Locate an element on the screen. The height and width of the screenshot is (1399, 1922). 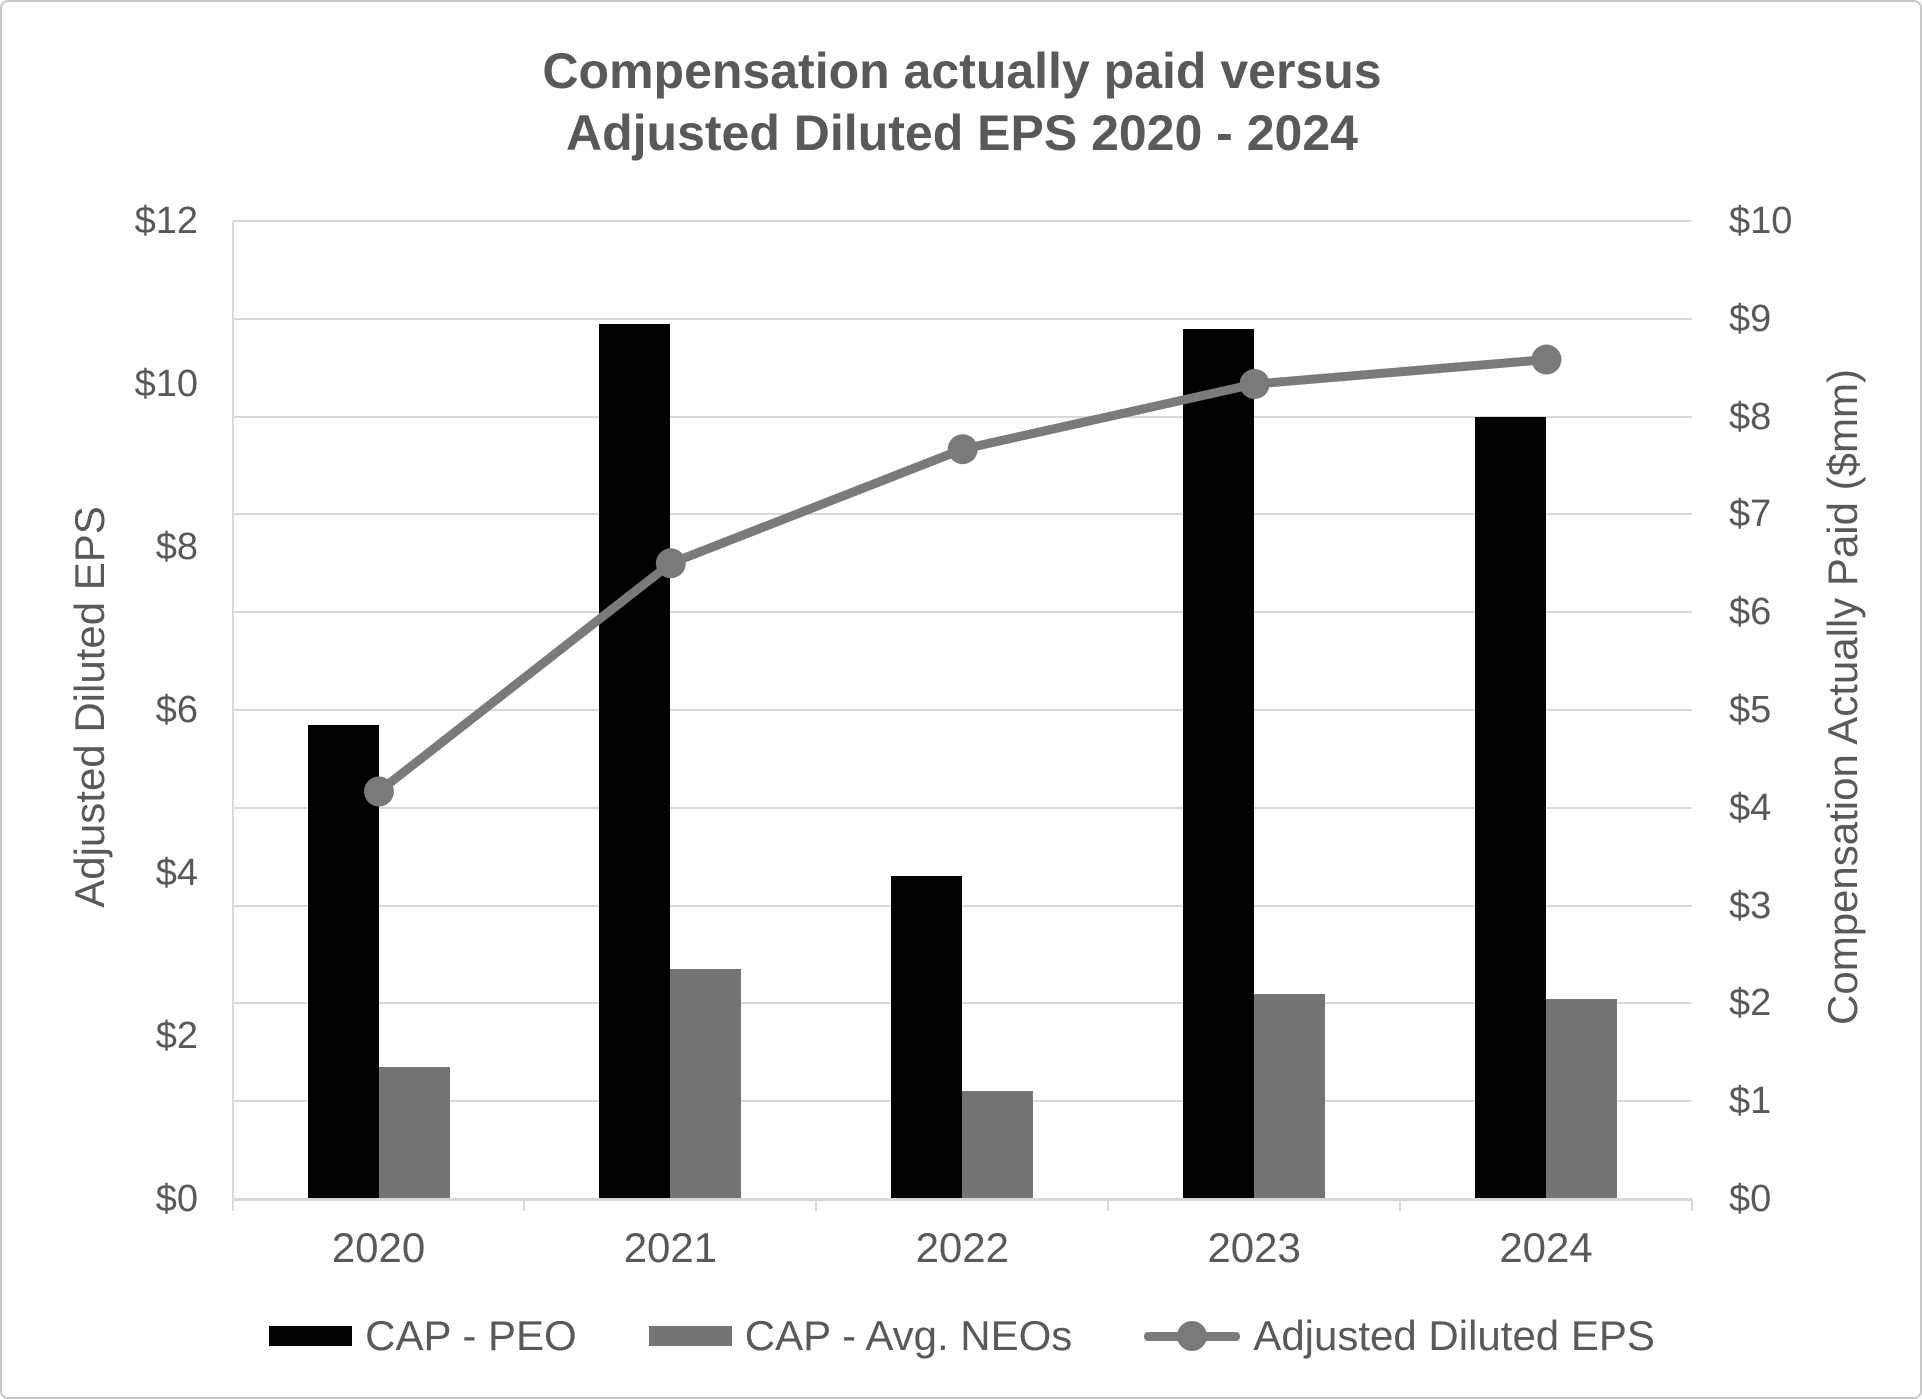
eps-marker-2020 is located at coordinates (378, 791).